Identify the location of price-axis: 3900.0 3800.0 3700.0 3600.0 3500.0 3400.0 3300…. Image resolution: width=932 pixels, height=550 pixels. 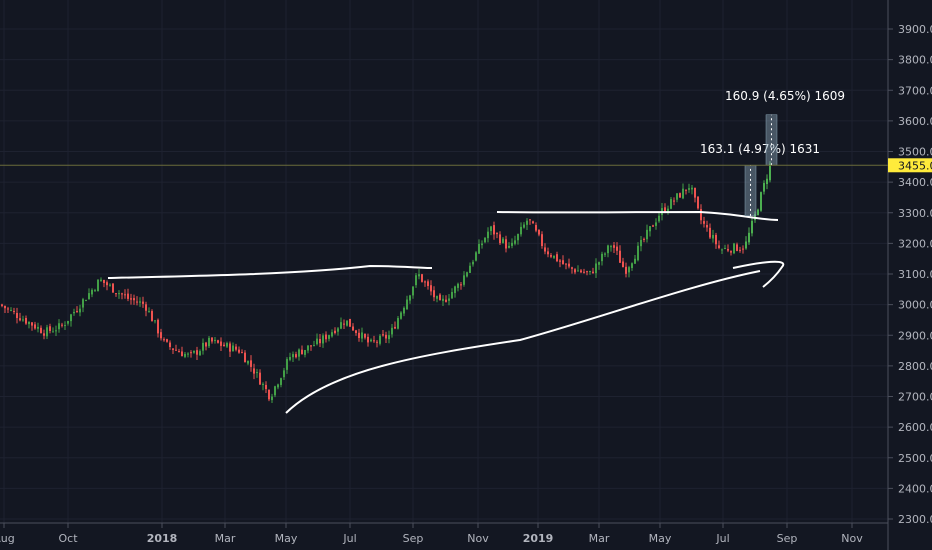
(910, 274).